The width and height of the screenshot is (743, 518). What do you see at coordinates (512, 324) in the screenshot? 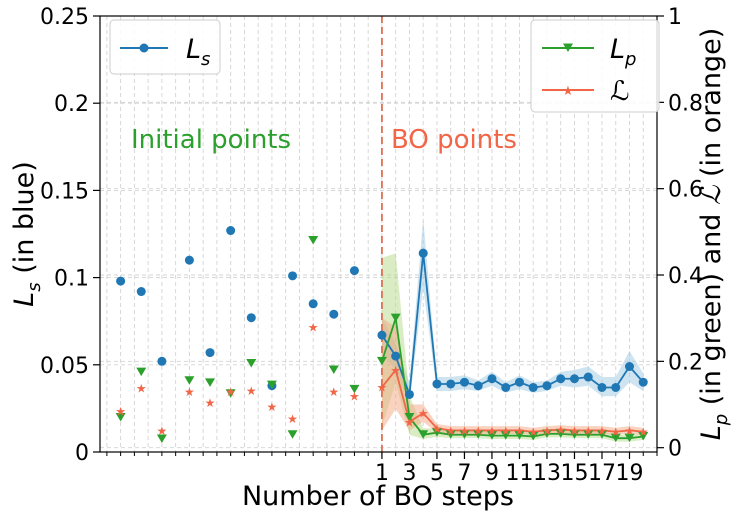
I see `series-line-ls` at bounding box center [512, 324].